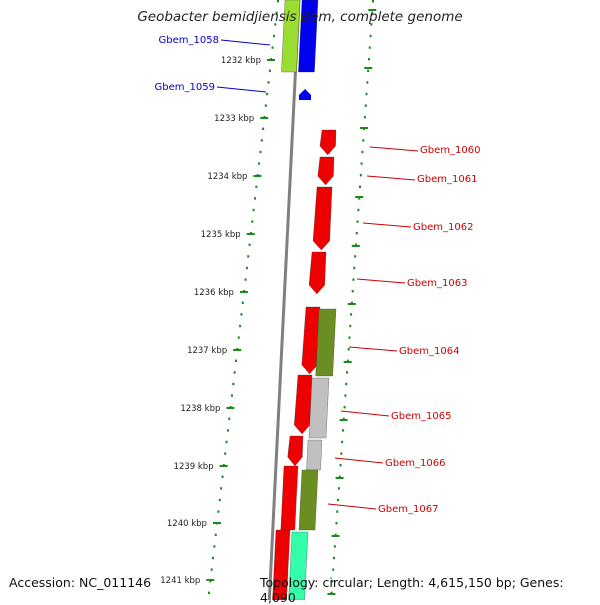  What do you see at coordinates (185, 87) in the screenshot?
I see `gene-label: Gbem_1059` at bounding box center [185, 87].